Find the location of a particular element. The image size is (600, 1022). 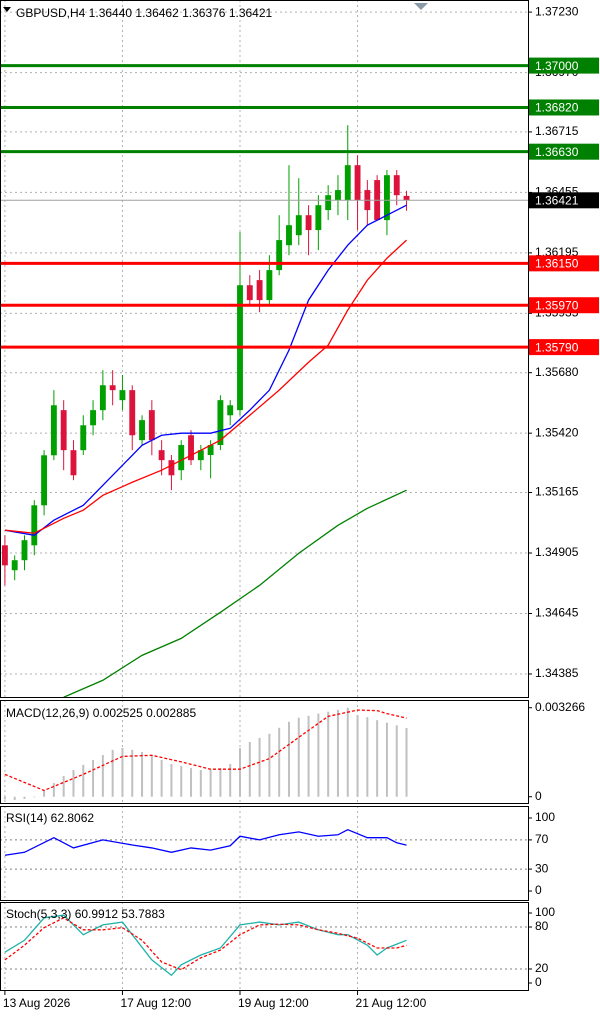

last-price-tag is located at coordinates (564, 200).